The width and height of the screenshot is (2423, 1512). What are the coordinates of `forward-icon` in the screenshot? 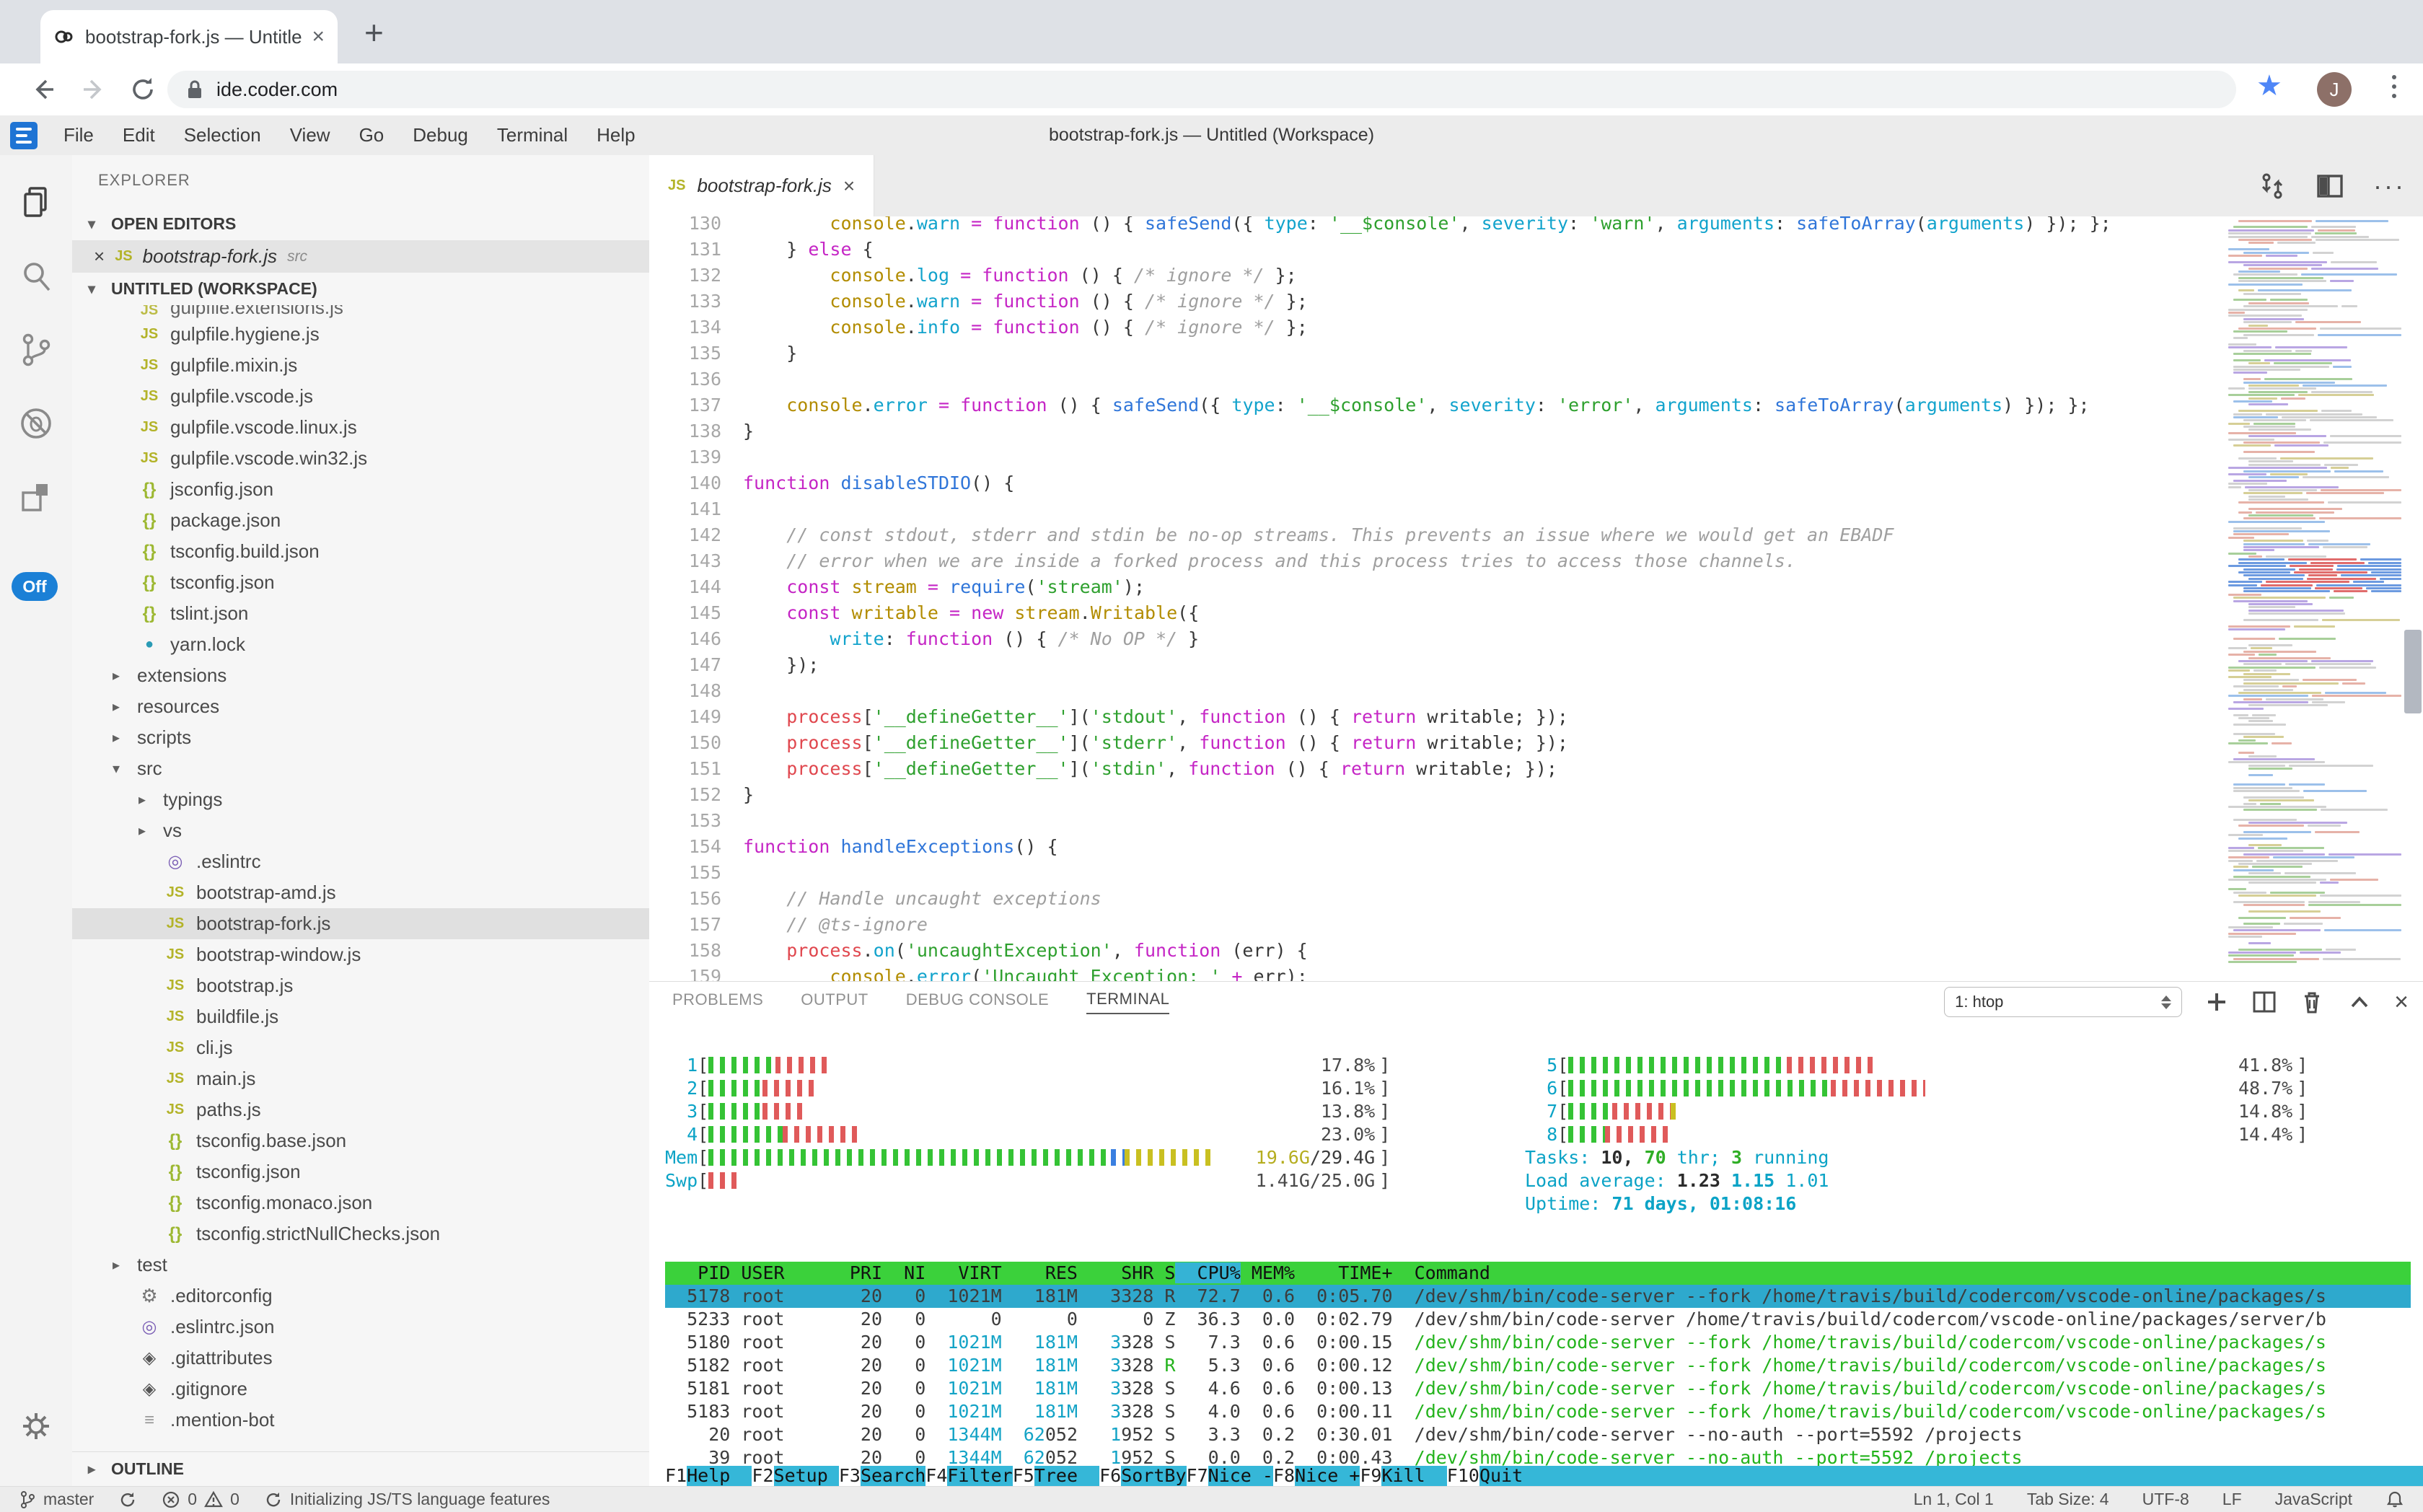 It's located at (94, 90).